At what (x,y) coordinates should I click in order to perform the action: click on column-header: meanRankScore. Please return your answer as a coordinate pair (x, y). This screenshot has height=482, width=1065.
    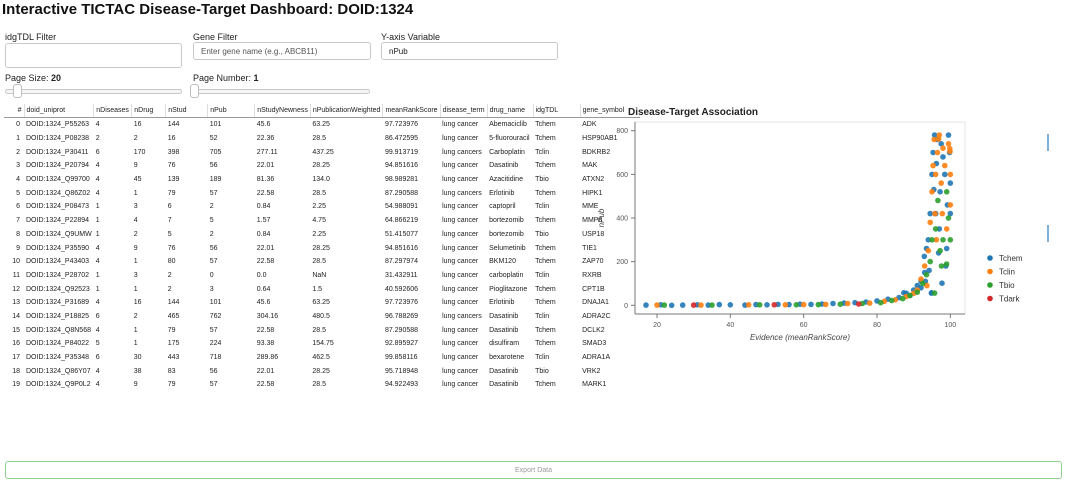
    Looking at the image, I should click on (411, 111).